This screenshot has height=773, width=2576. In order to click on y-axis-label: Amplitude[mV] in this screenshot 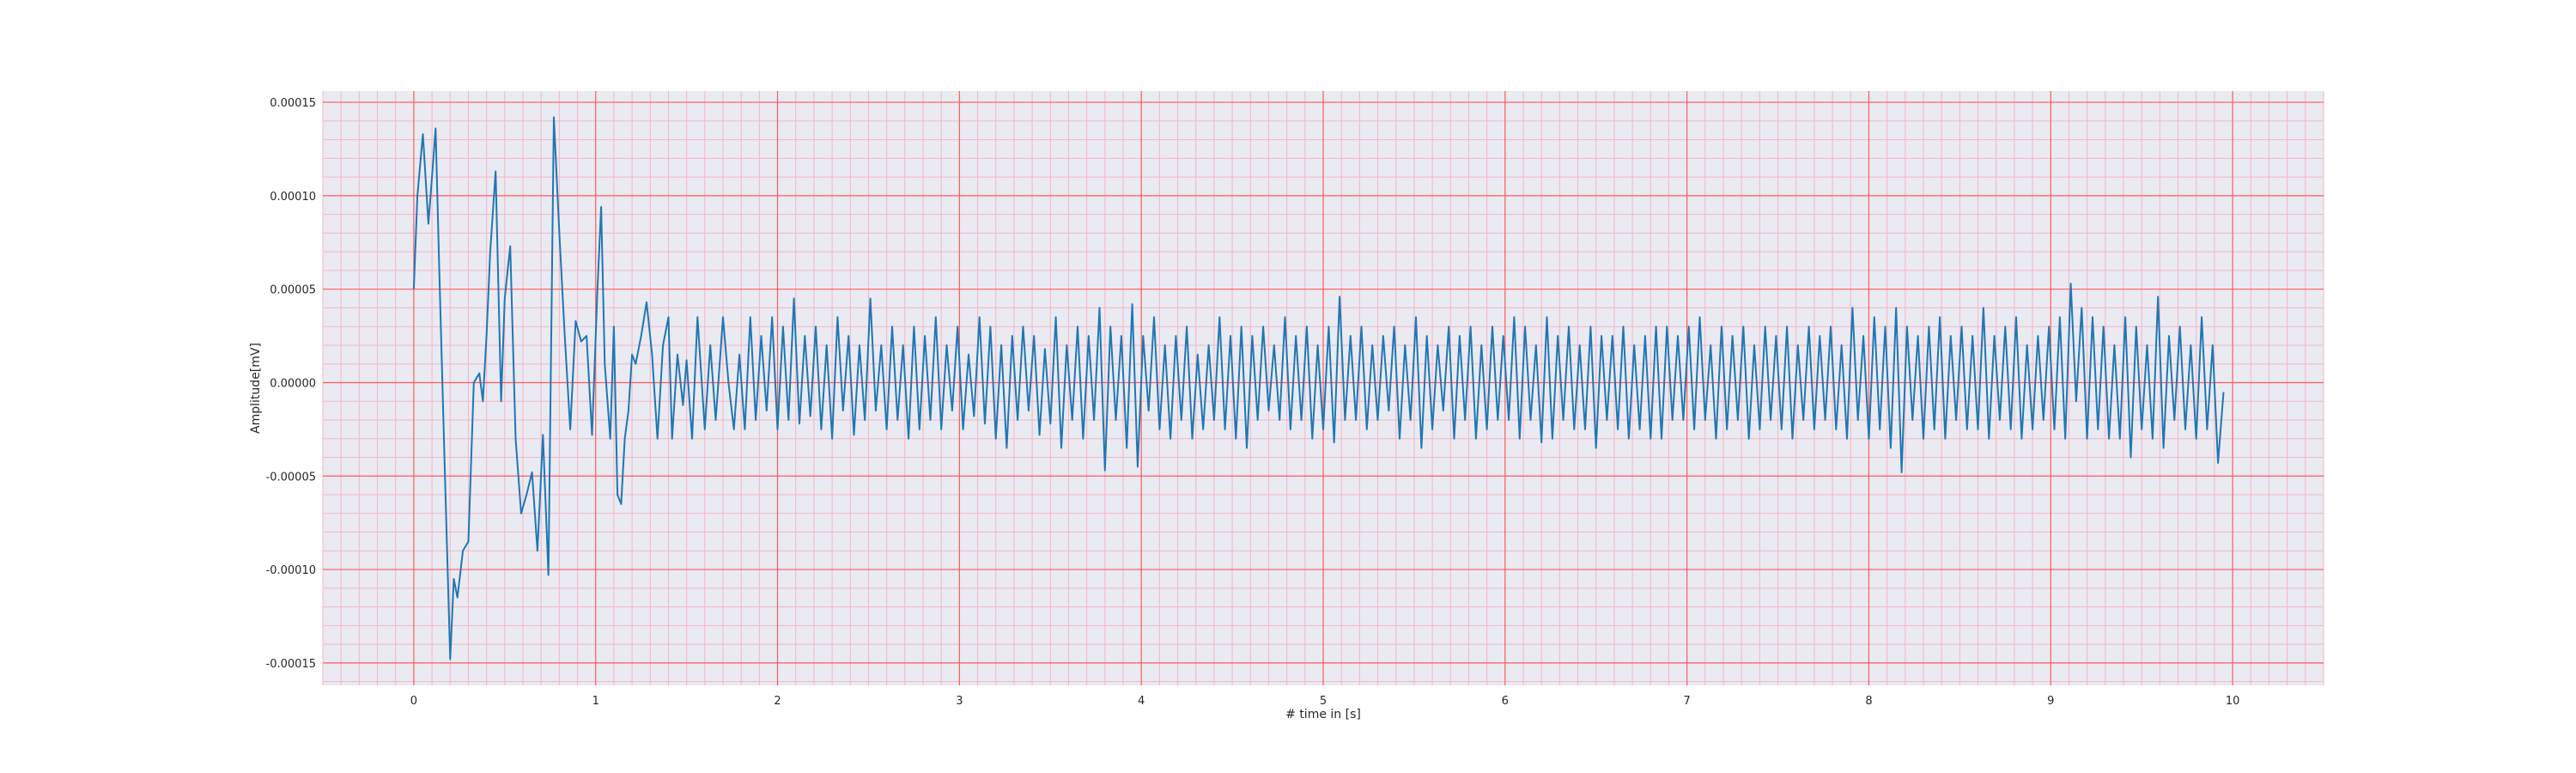, I will do `click(256, 388)`.